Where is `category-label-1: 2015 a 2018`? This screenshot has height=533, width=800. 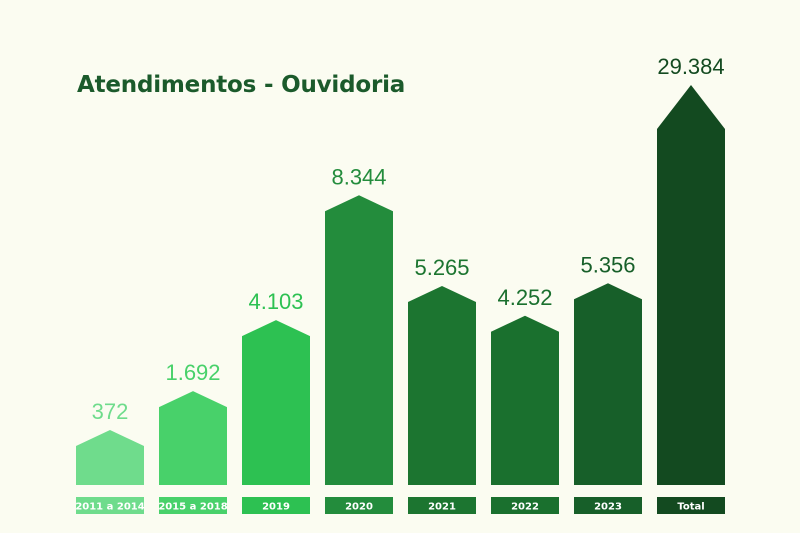
category-label-1: 2015 a 2018 is located at coordinates (192, 507).